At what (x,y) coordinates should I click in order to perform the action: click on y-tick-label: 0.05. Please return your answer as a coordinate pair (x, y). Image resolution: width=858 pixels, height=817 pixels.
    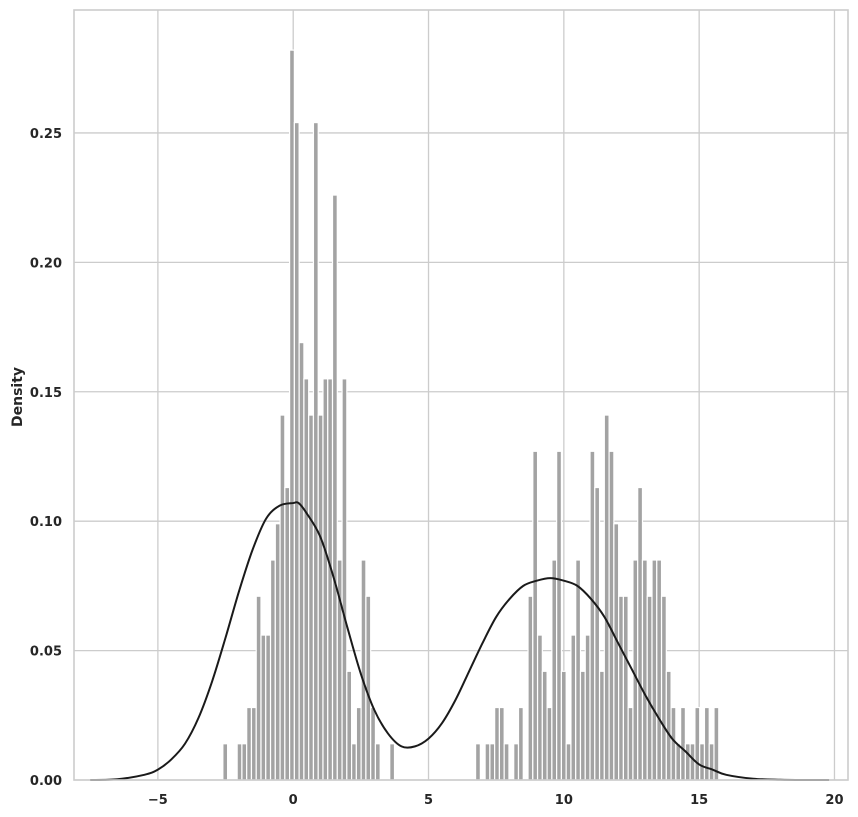
    Looking at the image, I should click on (46, 652).